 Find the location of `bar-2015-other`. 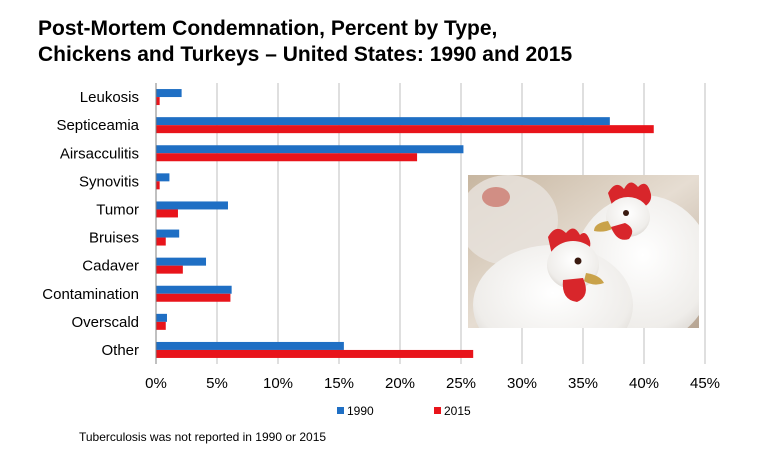

bar-2015-other is located at coordinates (315, 353).